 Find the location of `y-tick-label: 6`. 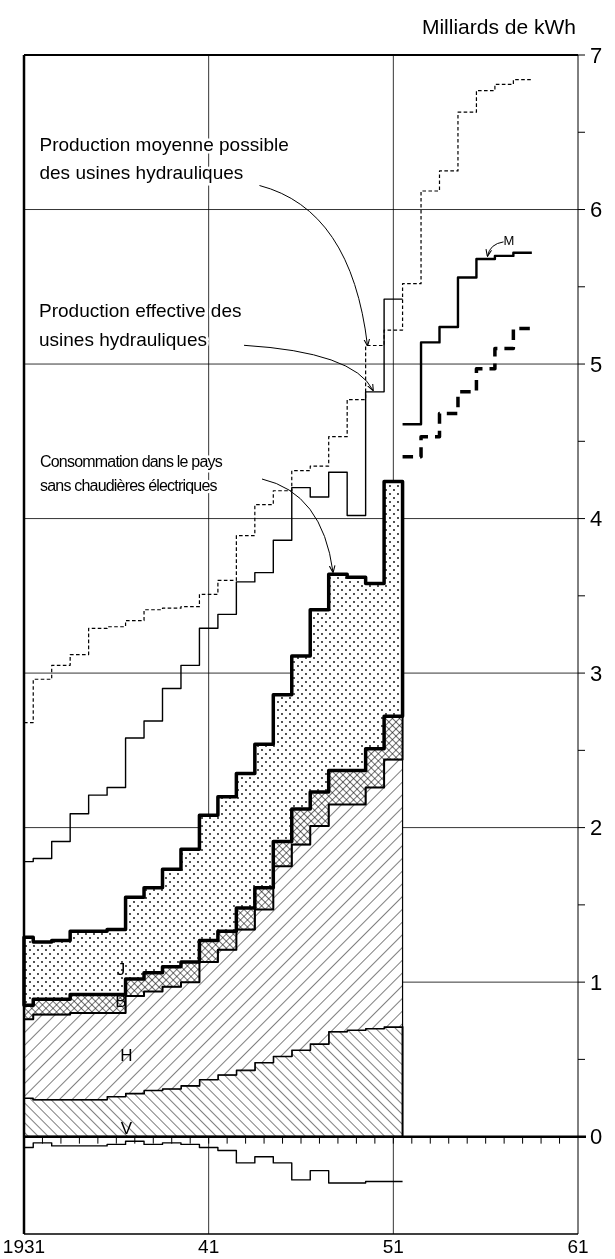

y-tick-label: 6 is located at coordinates (596, 210).